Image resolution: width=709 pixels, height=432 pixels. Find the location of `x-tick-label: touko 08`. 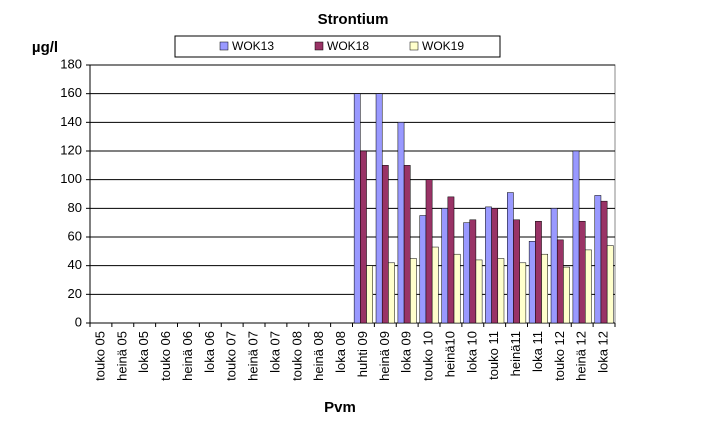

x-tick-label: touko 08 is located at coordinates (296, 356).